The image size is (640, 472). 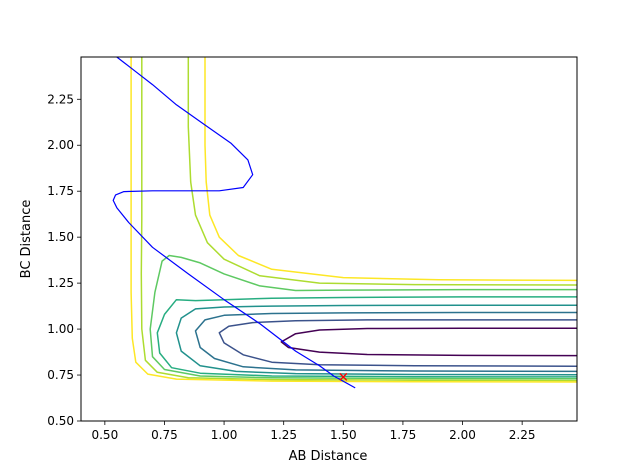 What do you see at coordinates (60, 329) in the screenshot?
I see `y-tick-label: 1.00` at bounding box center [60, 329].